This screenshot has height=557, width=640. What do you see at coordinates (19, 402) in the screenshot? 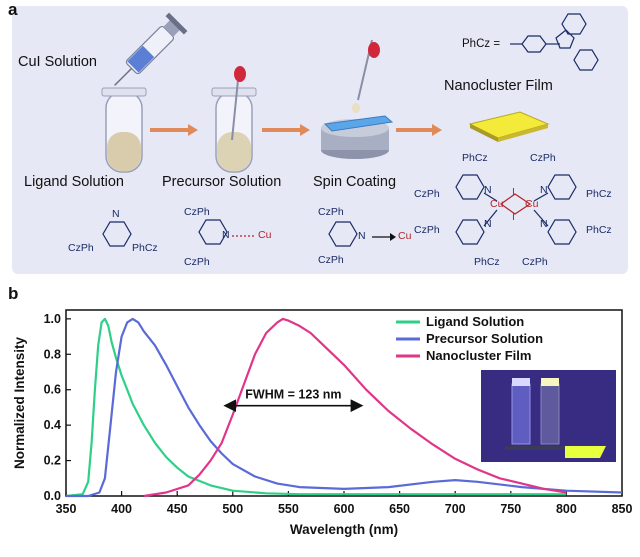
I see `y-axis-label: Normalized Intensity` at bounding box center [19, 402].